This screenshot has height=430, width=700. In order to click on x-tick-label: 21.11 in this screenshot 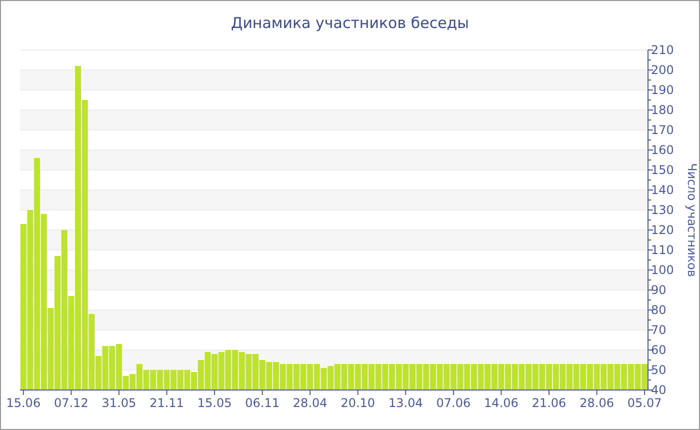, I will do `click(167, 403)`.